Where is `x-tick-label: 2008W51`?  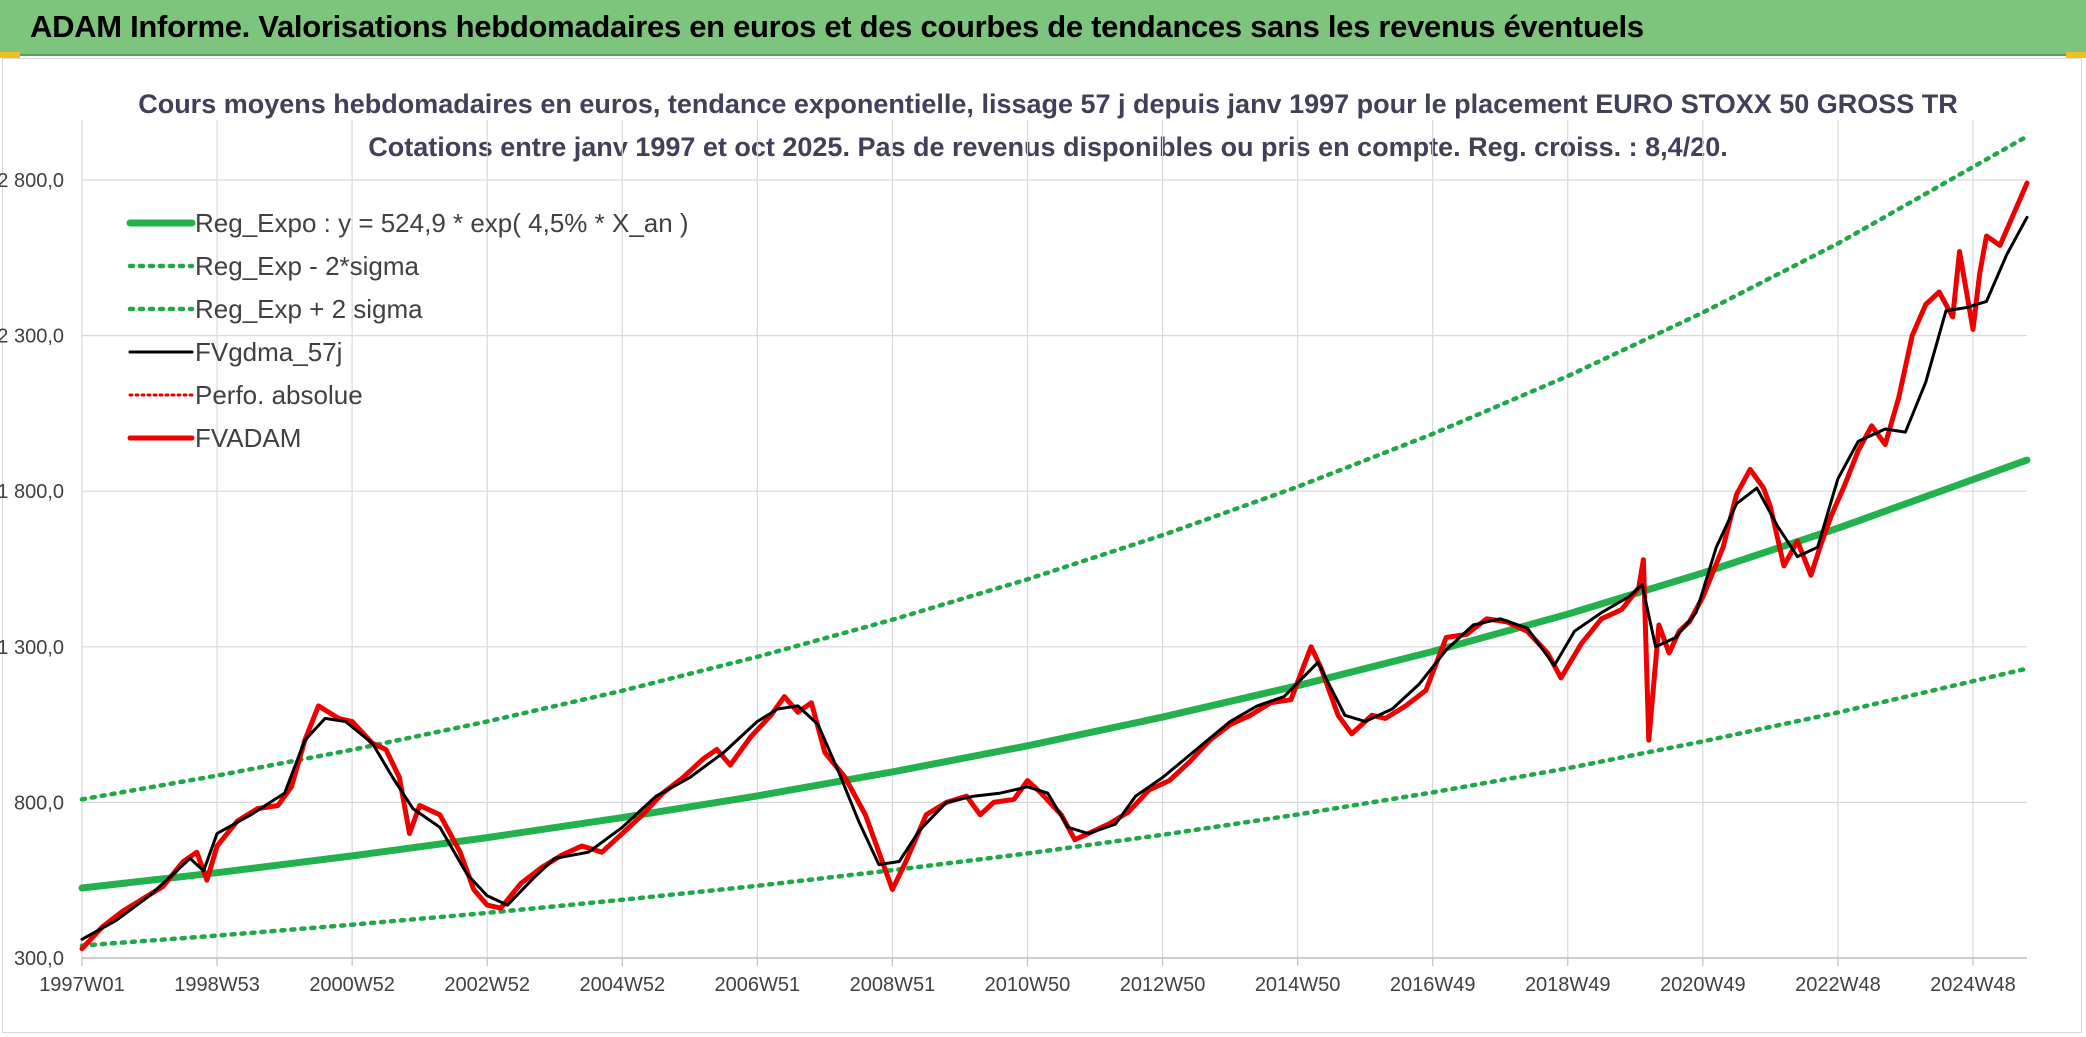
x-tick-label: 2008W51 is located at coordinates (893, 985).